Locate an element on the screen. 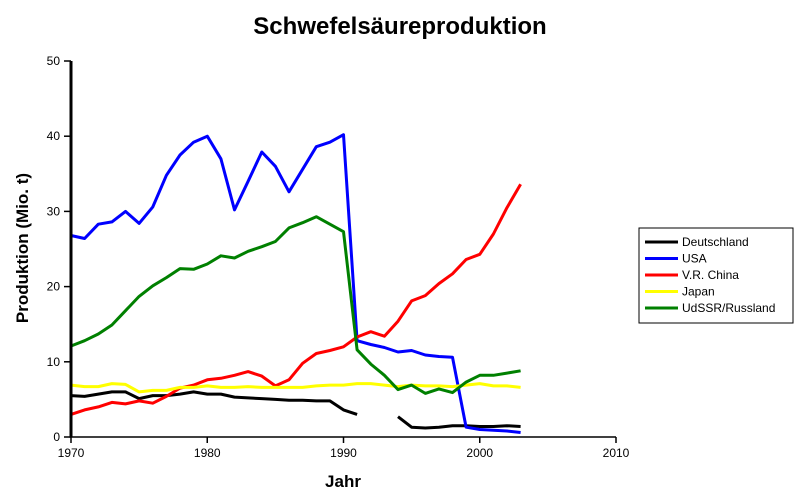 The image size is (800, 504). y-tick-label: 50 is located at coordinates (54, 61).